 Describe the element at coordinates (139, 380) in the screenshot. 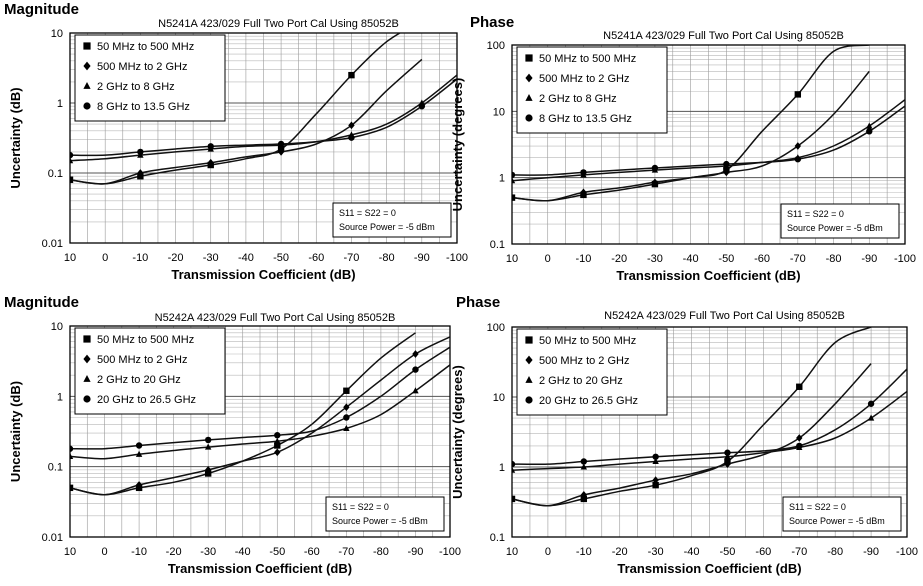

I see `legend-label-3: 2 GHz to 20 GHz` at that location.